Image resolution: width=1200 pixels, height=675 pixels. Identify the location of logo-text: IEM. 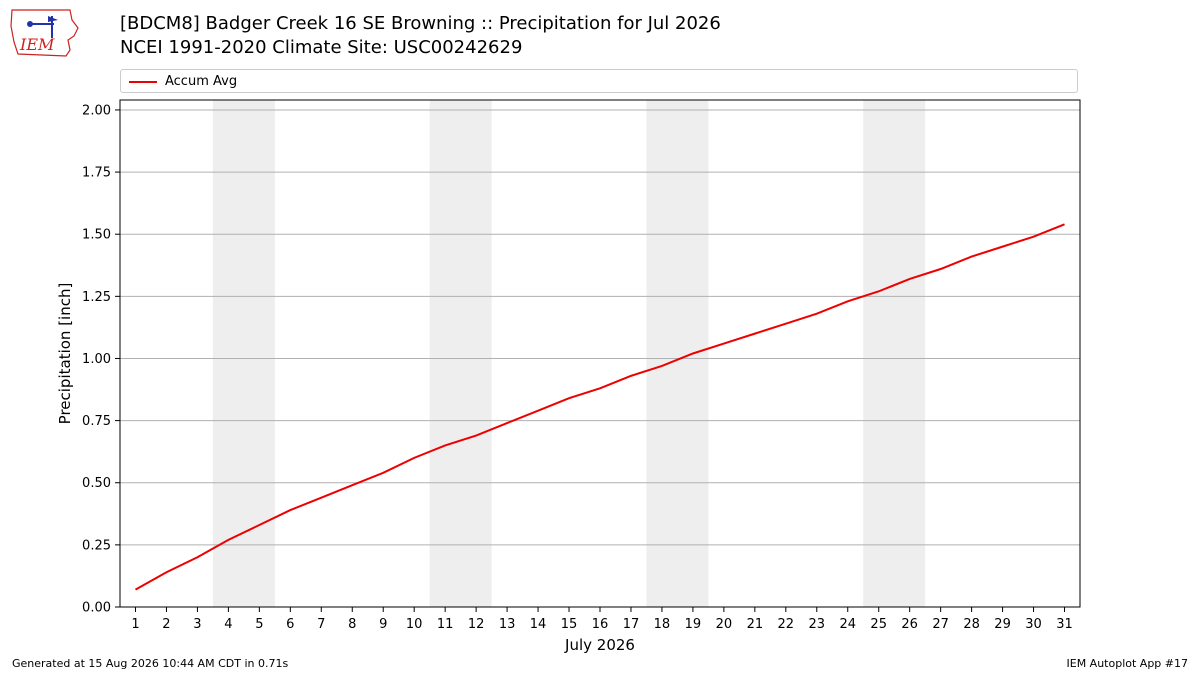
(37, 44).